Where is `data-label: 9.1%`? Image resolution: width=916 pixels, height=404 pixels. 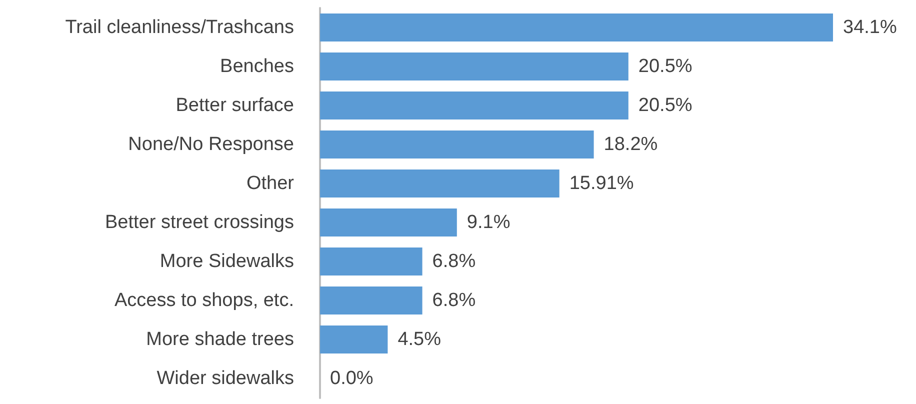 data-label: 9.1% is located at coordinates (488, 222).